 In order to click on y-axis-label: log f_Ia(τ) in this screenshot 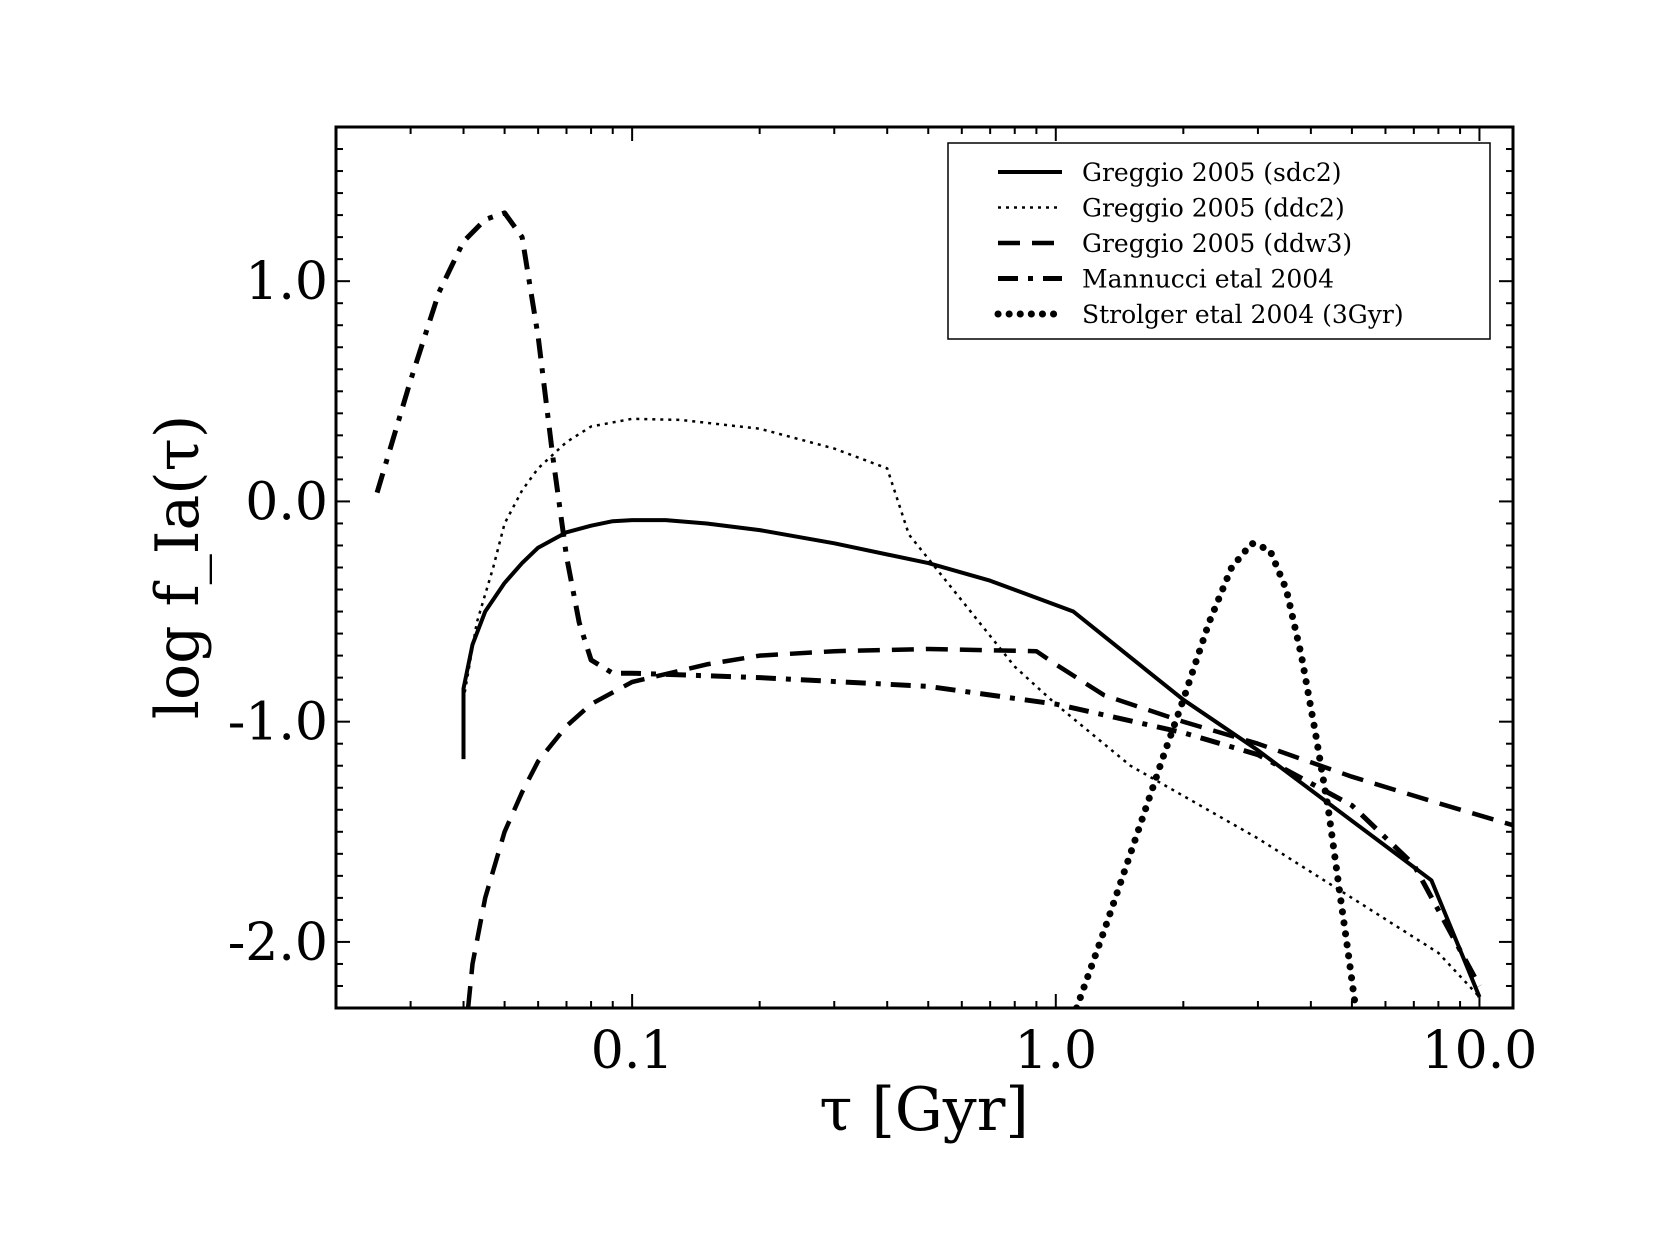, I will do `click(178, 567)`.